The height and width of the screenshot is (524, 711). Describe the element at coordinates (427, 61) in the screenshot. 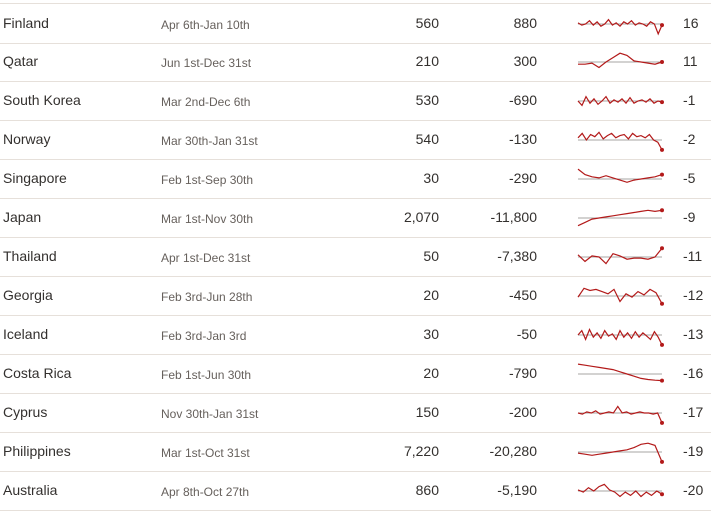

I see `value-1: 210` at that location.